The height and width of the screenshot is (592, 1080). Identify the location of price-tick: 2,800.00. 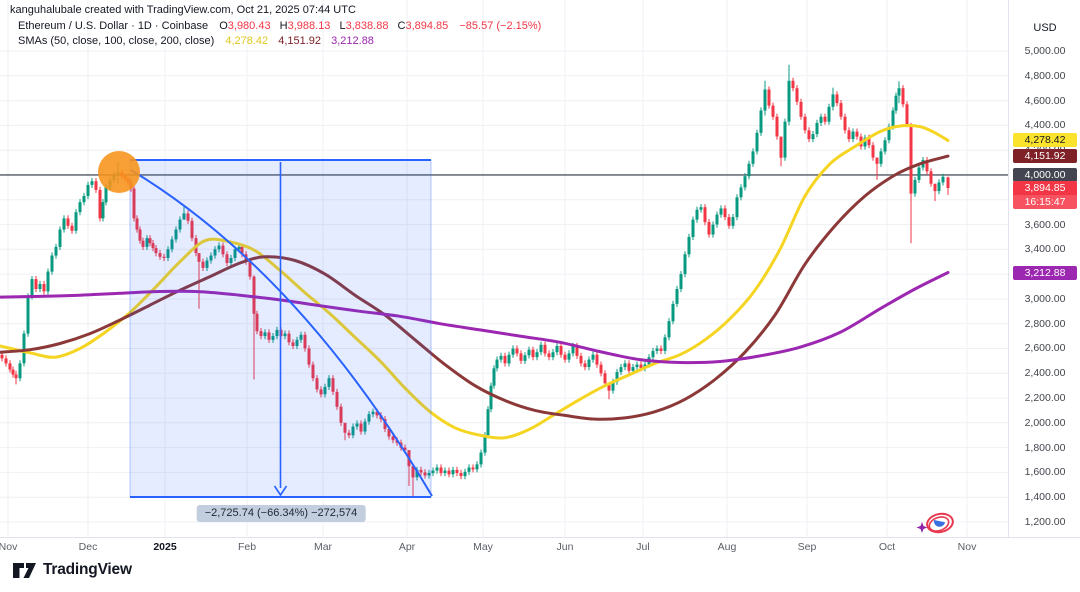
(1045, 324).